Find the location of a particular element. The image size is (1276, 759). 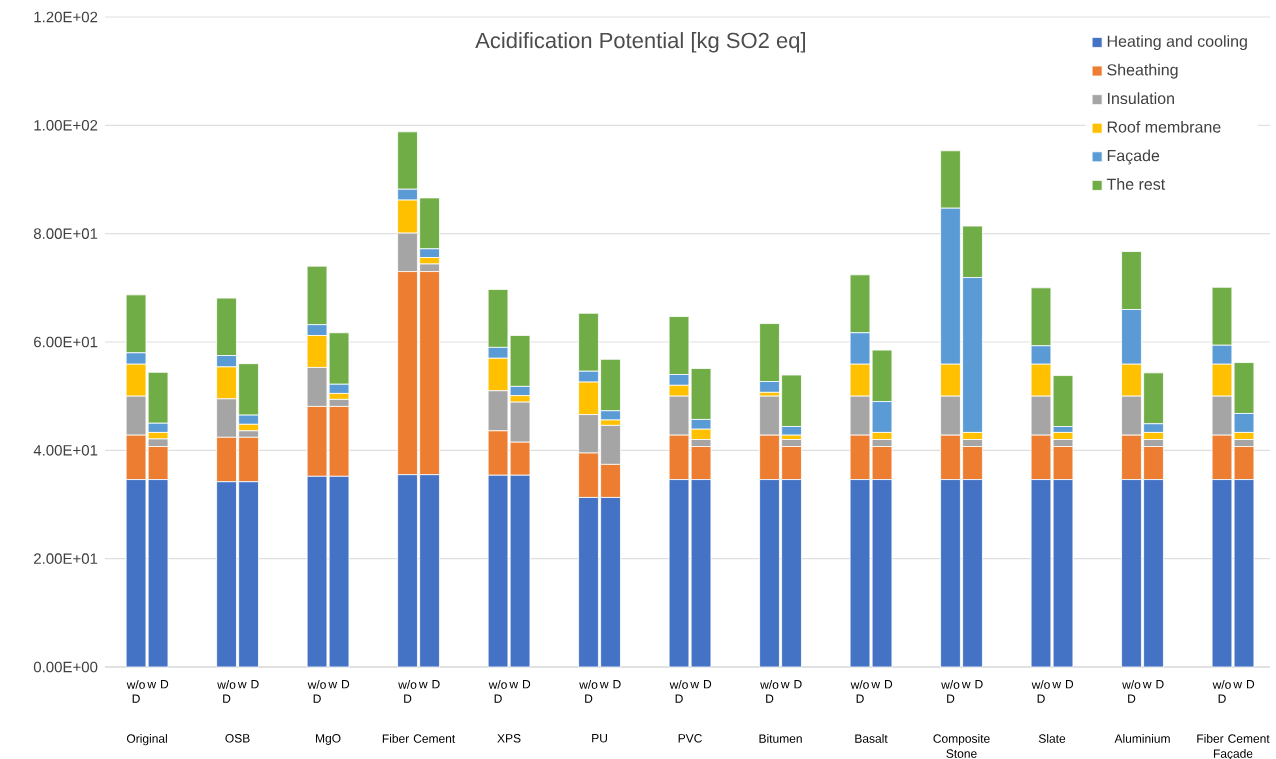

text: Original is located at coordinates (146, 740).